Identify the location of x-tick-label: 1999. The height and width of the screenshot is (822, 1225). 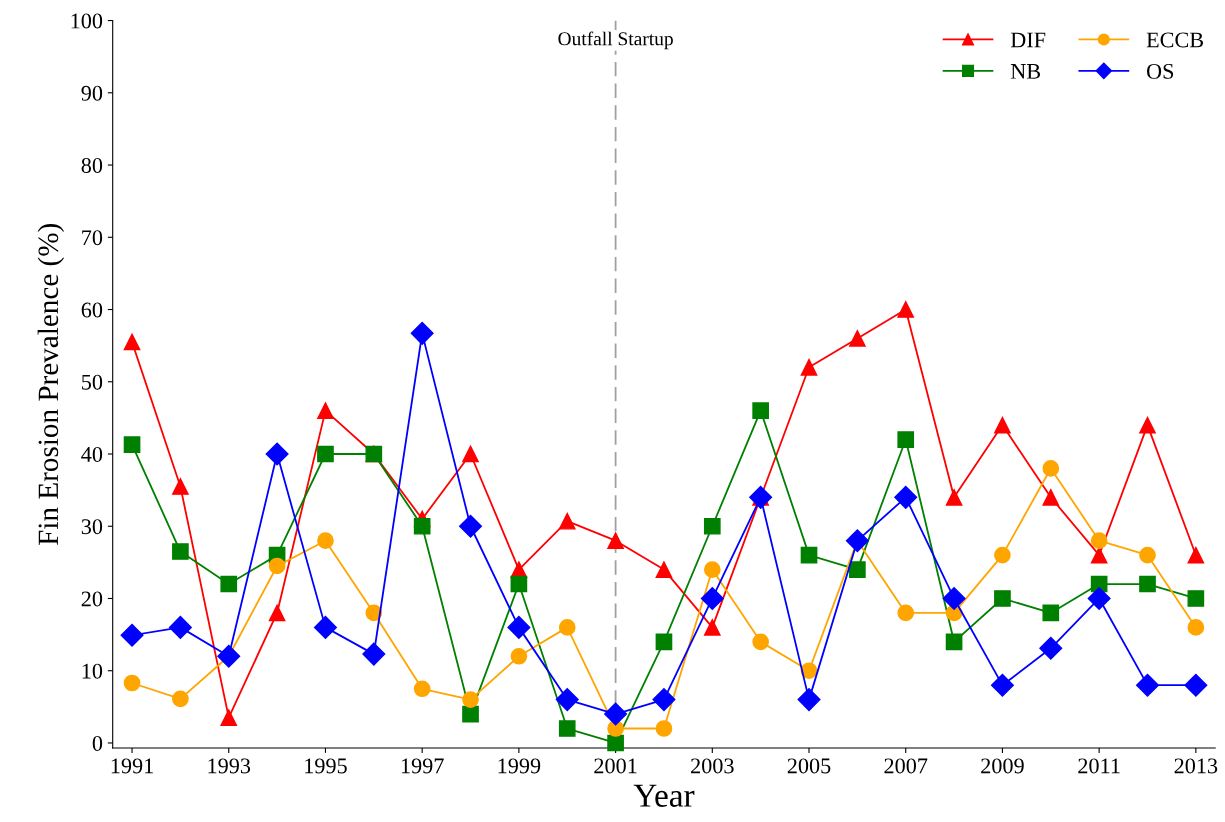
(519, 766).